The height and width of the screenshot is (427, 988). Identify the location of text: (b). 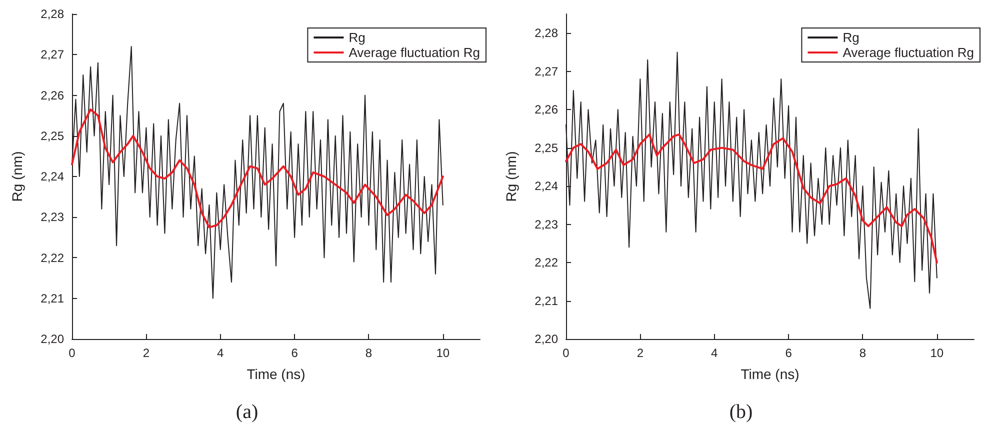
(741, 412).